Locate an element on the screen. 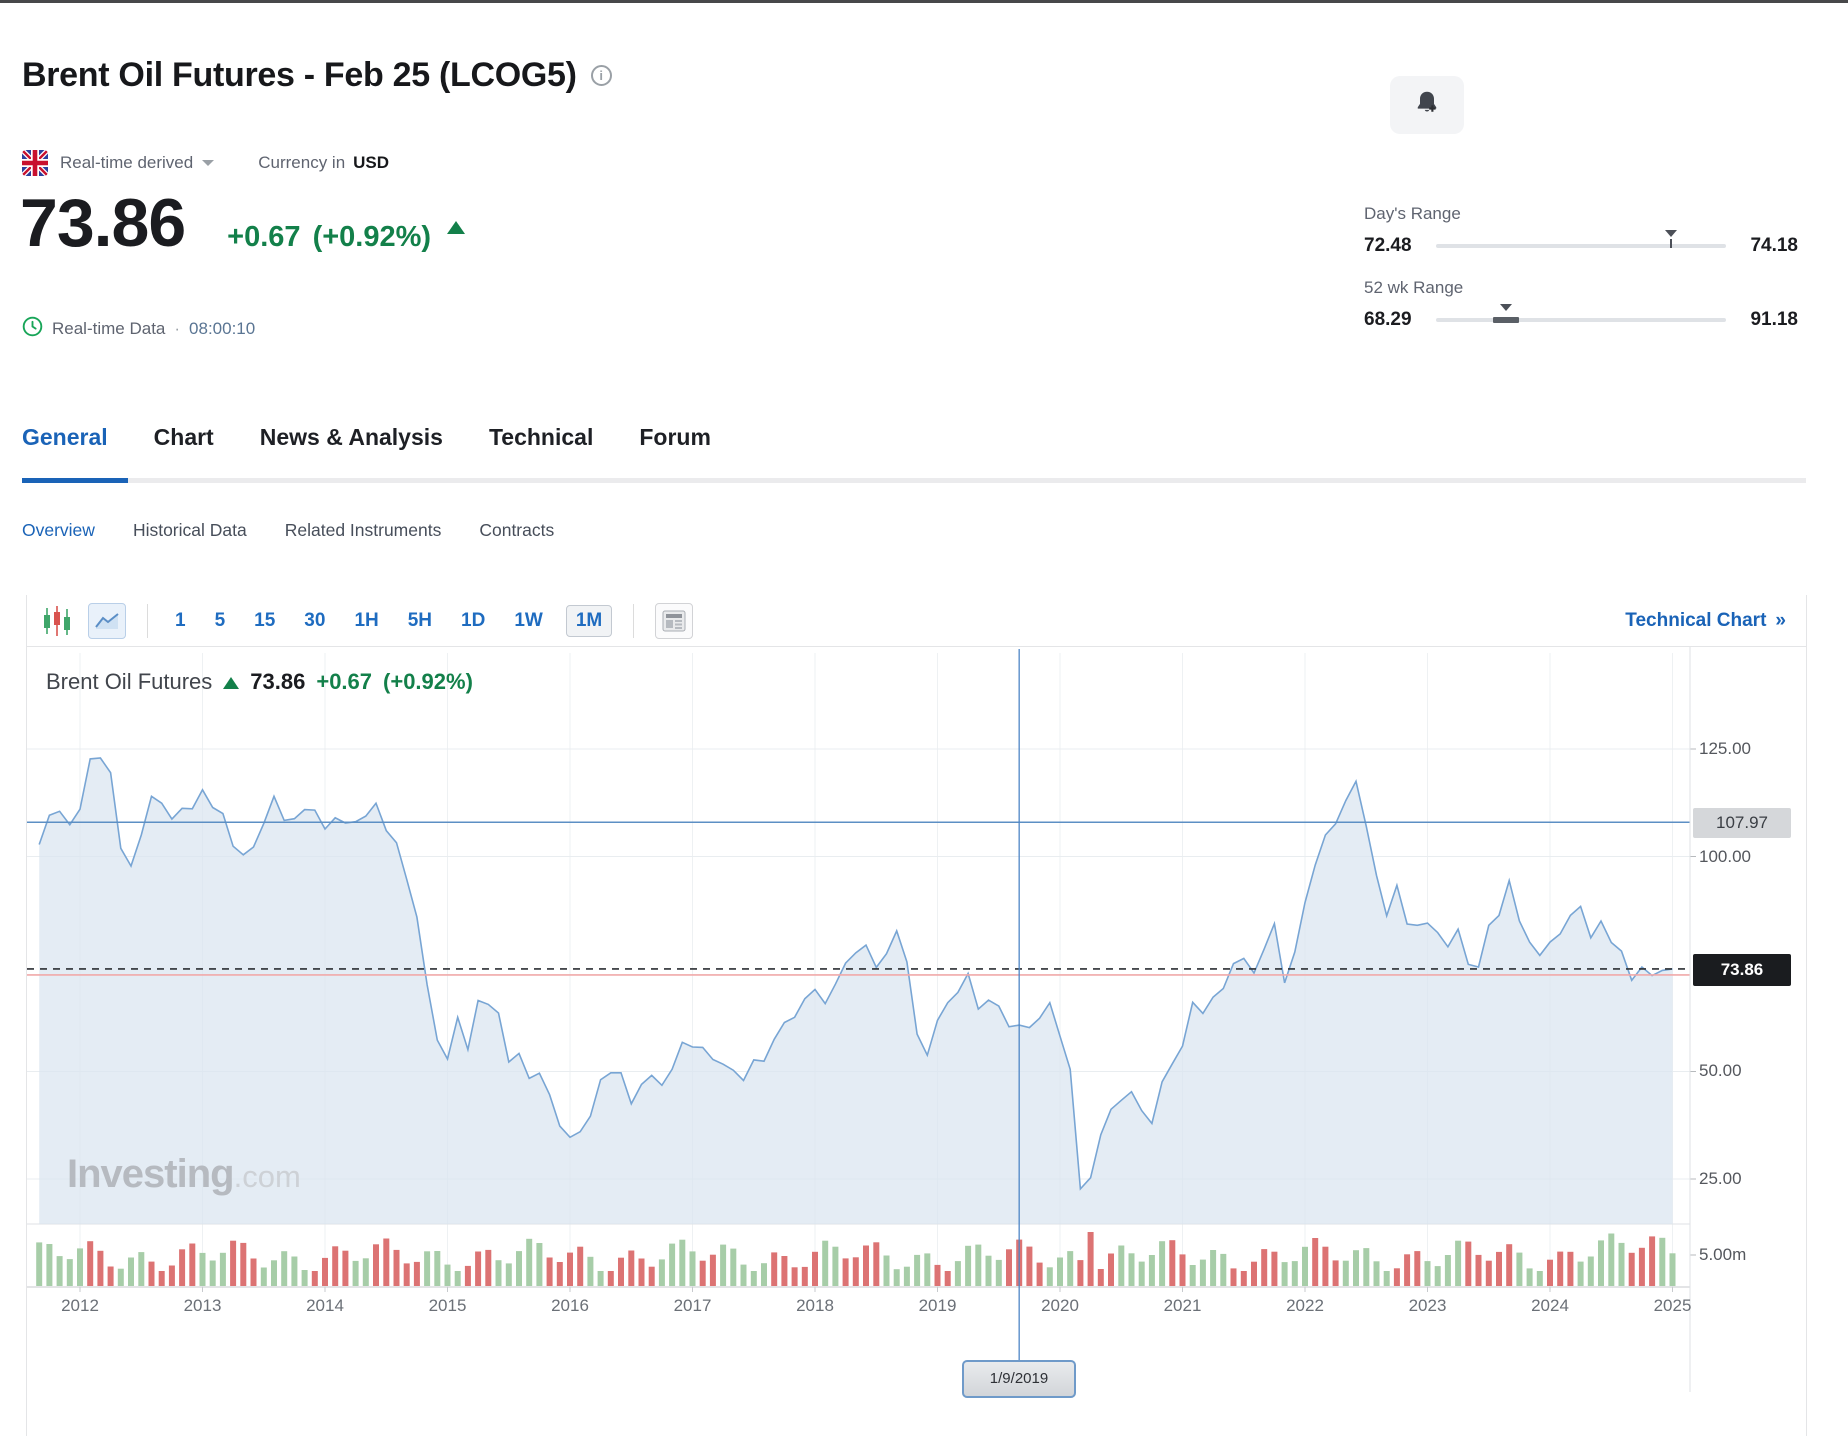 The width and height of the screenshot is (1848, 1436). timeframe-1m: 1M is located at coordinates (589, 620).